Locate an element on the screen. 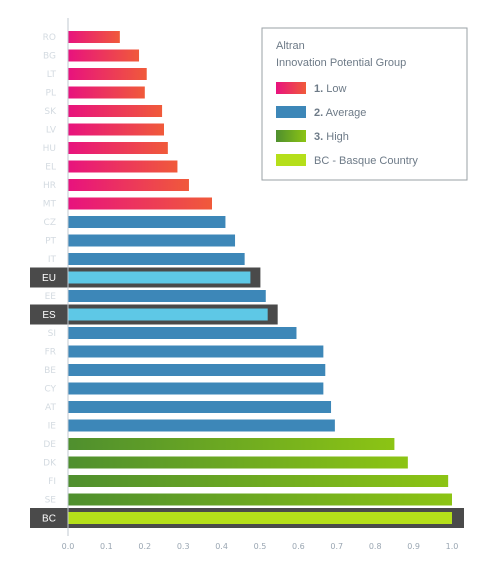 This screenshot has height=573, width=502. category-label-ie: IE is located at coordinates (52, 427).